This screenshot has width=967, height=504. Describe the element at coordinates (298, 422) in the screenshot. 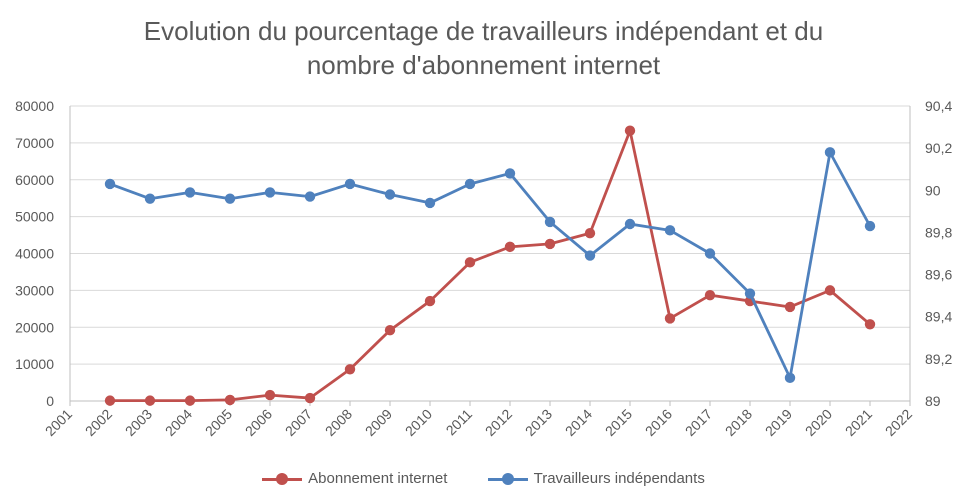

I see `x-tick-label: 2007` at that location.